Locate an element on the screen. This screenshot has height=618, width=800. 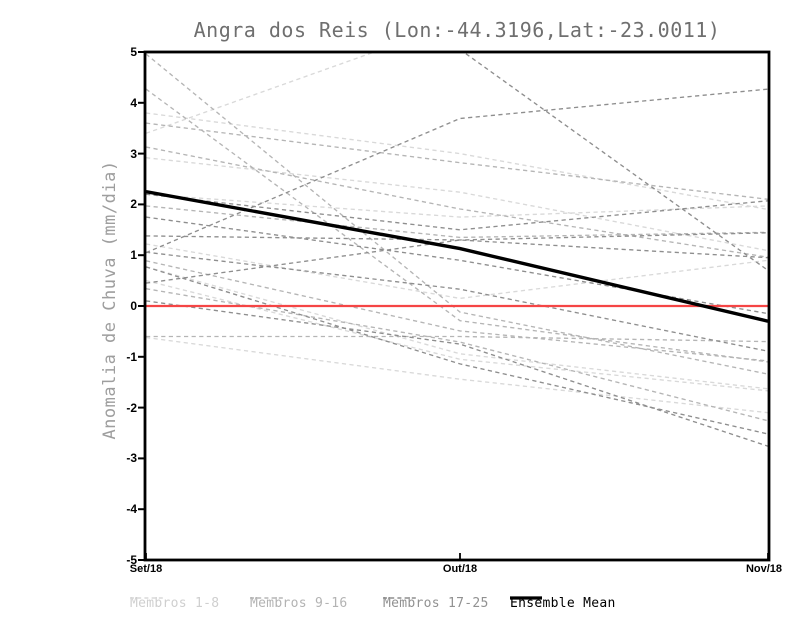
y-tick-label: 4 is located at coordinates (133, 102).